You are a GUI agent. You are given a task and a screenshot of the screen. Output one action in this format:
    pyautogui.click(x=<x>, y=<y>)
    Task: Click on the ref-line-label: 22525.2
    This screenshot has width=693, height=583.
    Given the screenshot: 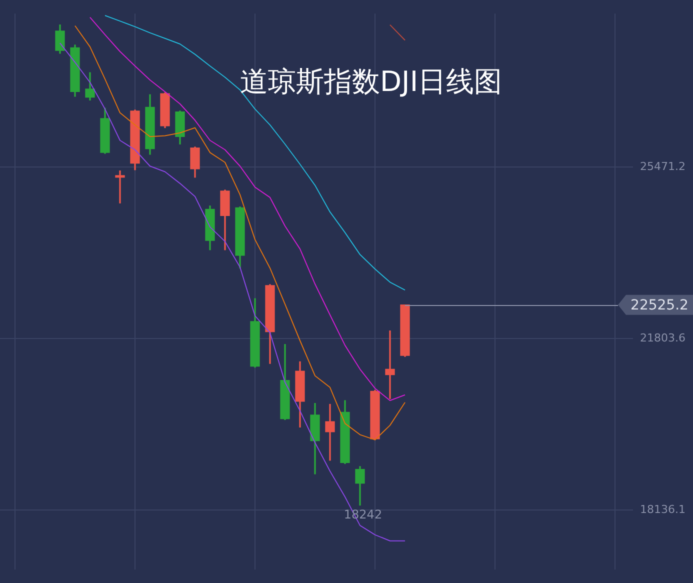 What is the action you would take?
    pyautogui.click(x=659, y=305)
    